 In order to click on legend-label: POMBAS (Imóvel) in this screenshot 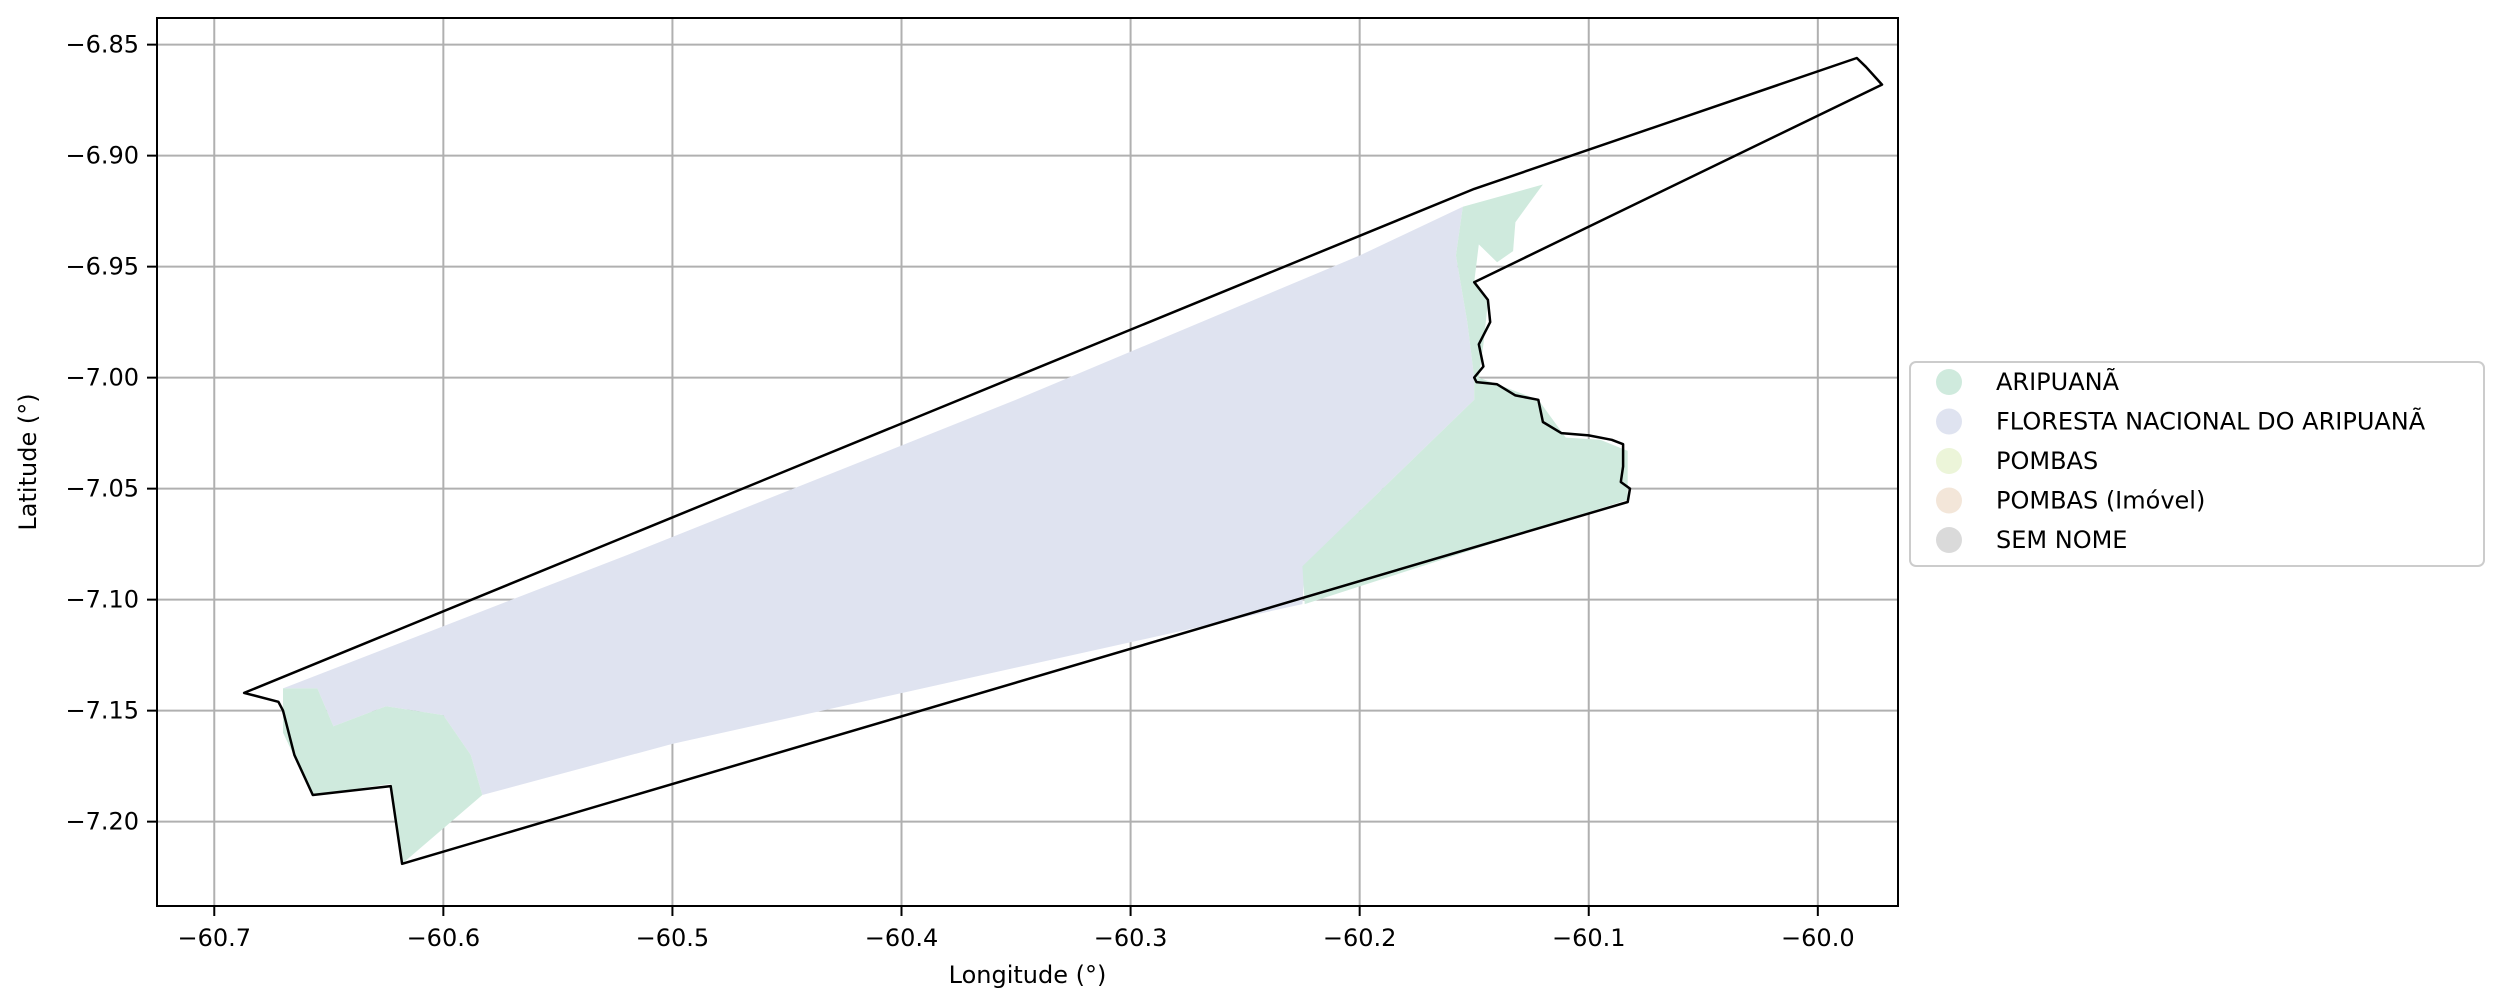, I will do `click(2100, 501)`.